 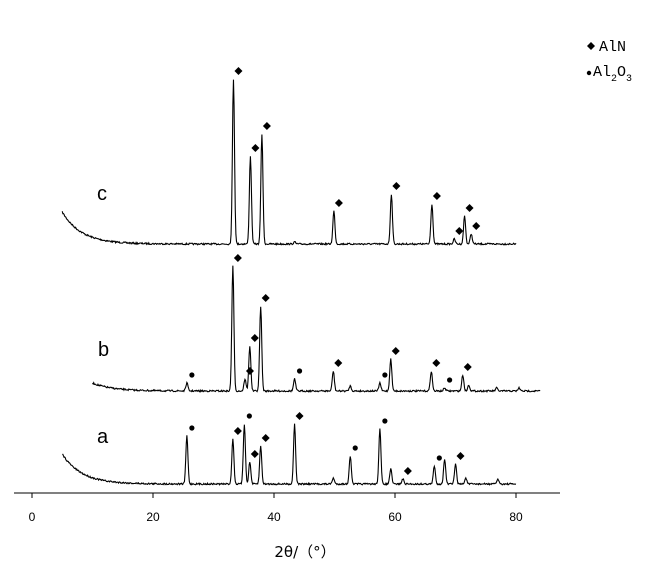 I want to click on legend-aln-marker, so click(x=591, y=46).